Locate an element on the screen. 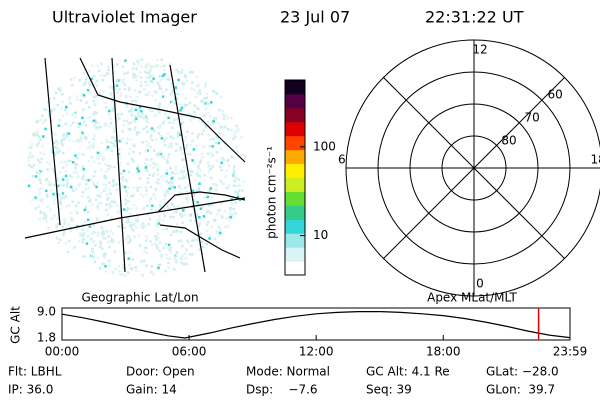 The image size is (600, 400). lat-label: 80 is located at coordinates (508, 140).